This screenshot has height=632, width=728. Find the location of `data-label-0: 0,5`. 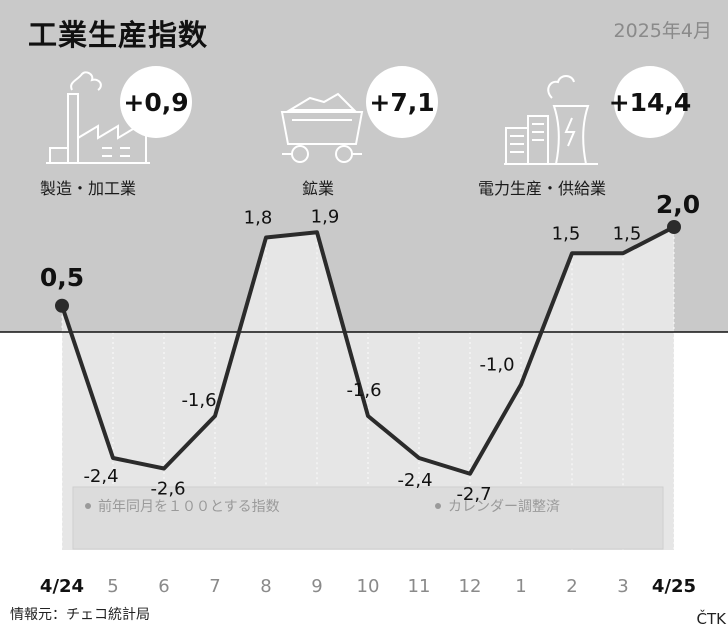

data-label-0: 0,5 is located at coordinates (62, 277).